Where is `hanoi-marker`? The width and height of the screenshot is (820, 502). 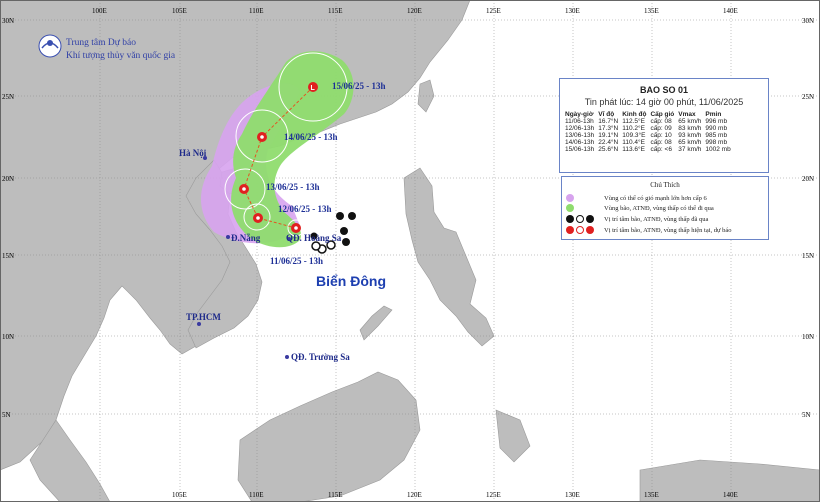
hanoi-marker is located at coordinates (205, 158).